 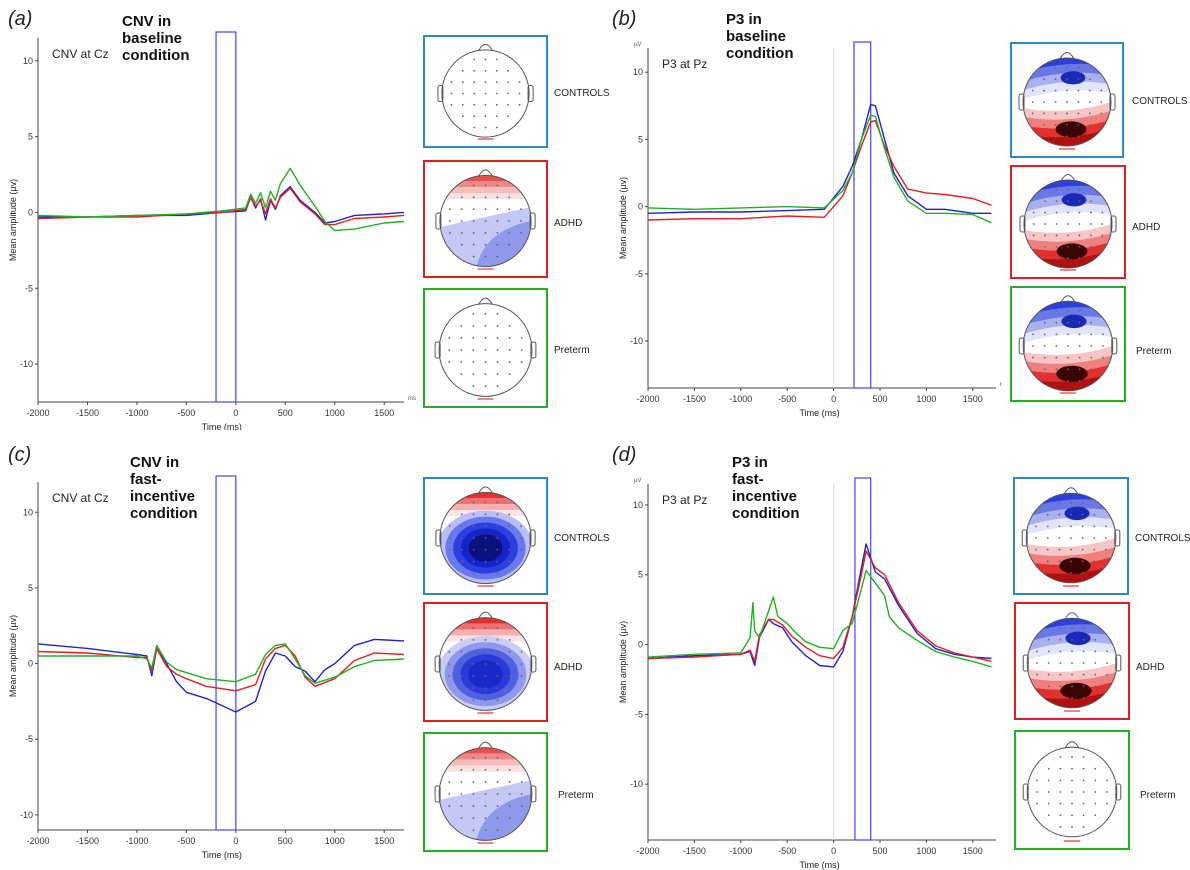 What do you see at coordinates (221, 199) in the screenshot?
I see `series-line-preterm` at bounding box center [221, 199].